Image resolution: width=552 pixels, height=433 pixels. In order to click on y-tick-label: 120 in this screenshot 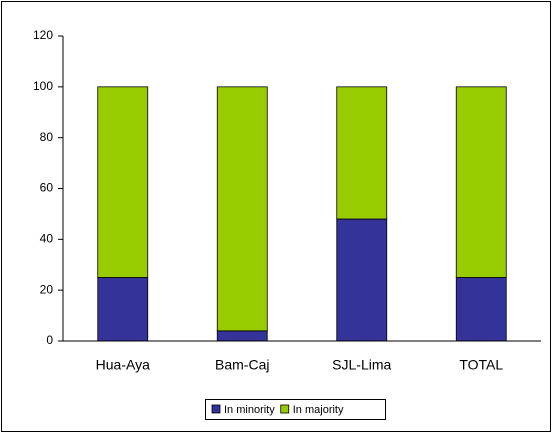, I will do `click(43, 35)`.